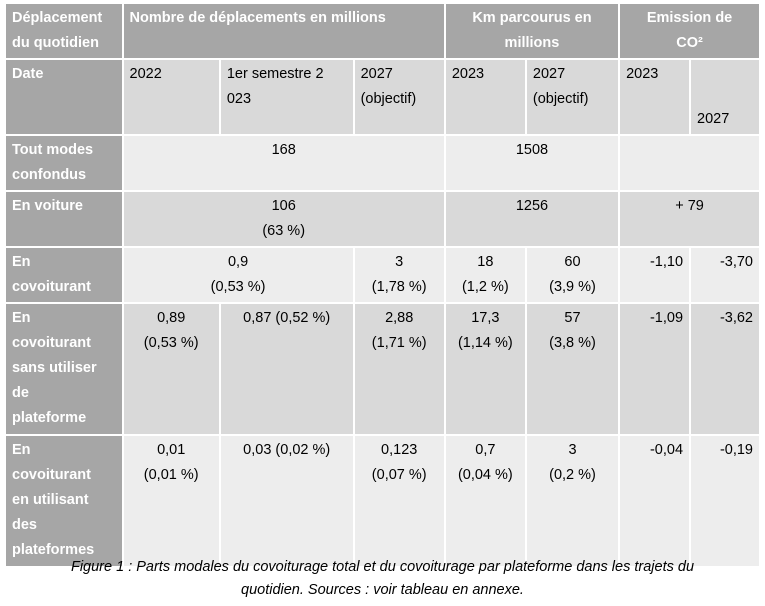 The image size is (765, 606). Describe the element at coordinates (171, 501) in the screenshot. I see `platform-trips-2022: 0,01 (0,01 %)` at that location.